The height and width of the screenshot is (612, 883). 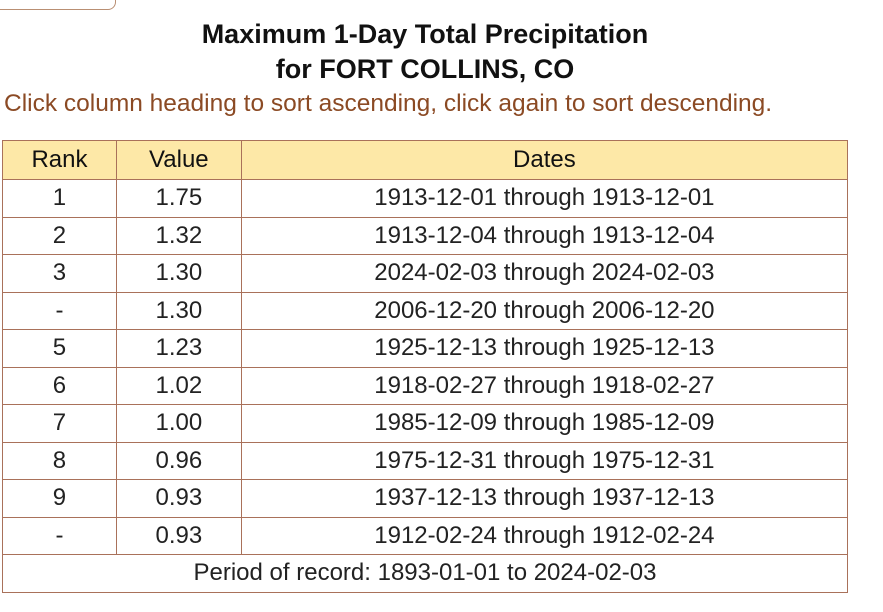 What do you see at coordinates (59, 423) in the screenshot?
I see `rank-cell: 7` at bounding box center [59, 423].